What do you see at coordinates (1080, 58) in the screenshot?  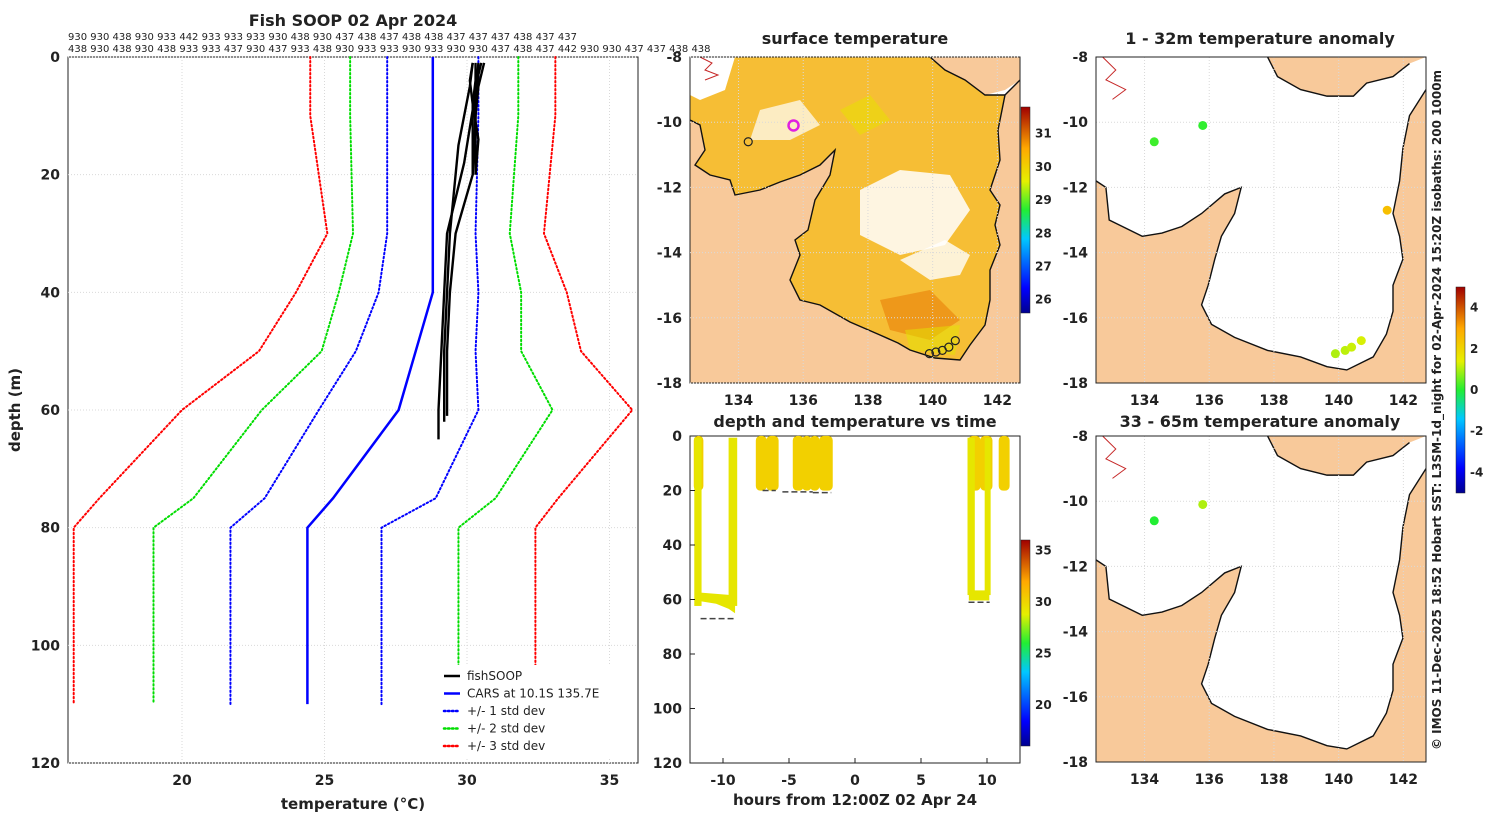 I see `anomaly-shallow-lat-tick: -8` at bounding box center [1080, 58].